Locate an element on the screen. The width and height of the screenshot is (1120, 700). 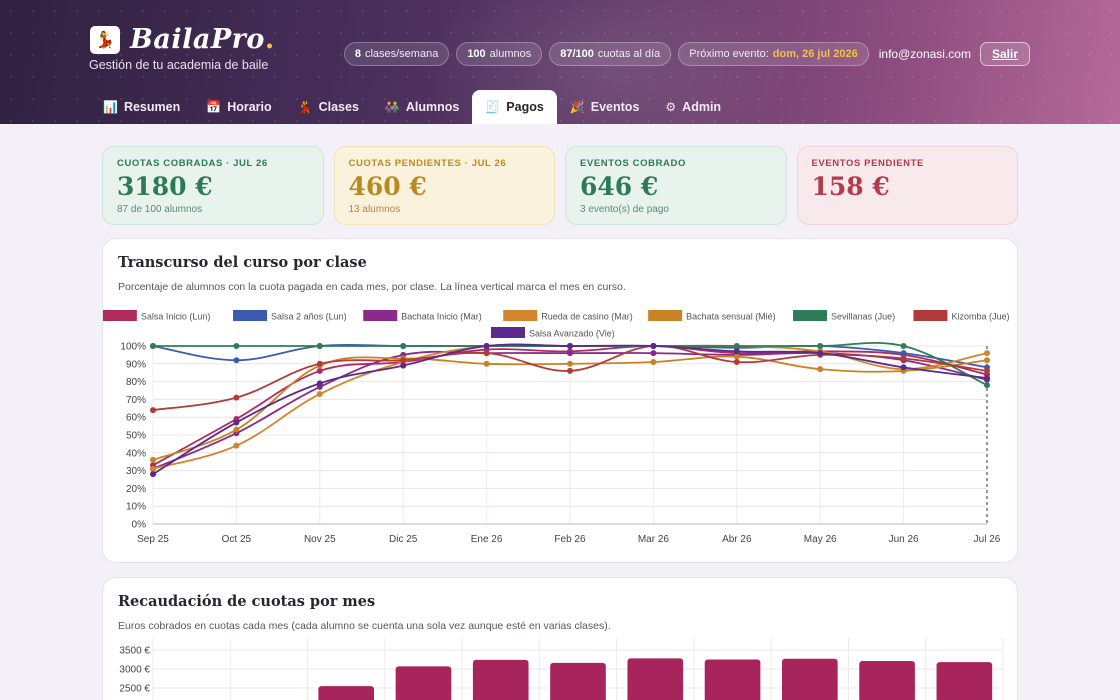
legend-label: Bachata Inicio (Mar) is located at coordinates (441, 317).